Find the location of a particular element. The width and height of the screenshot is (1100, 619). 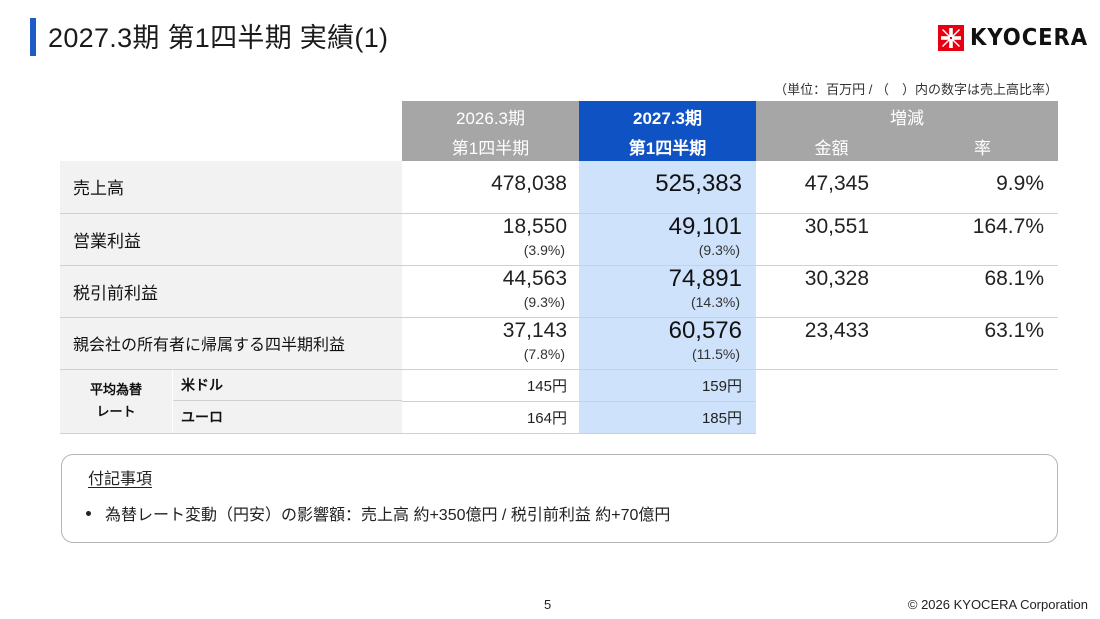

rate-amount: 68.1% is located at coordinates (975, 279).